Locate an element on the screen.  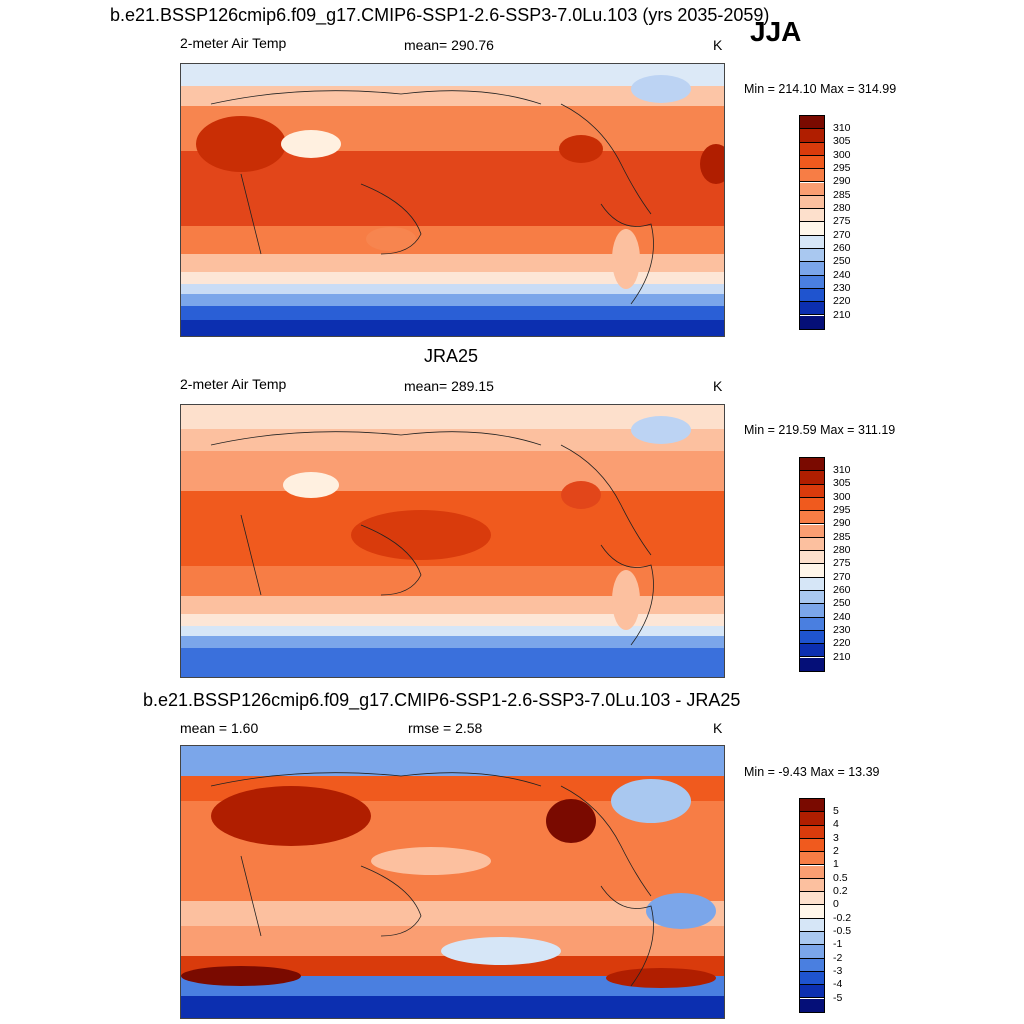
colorbar-tick: 5 is located at coordinates (836, 811).